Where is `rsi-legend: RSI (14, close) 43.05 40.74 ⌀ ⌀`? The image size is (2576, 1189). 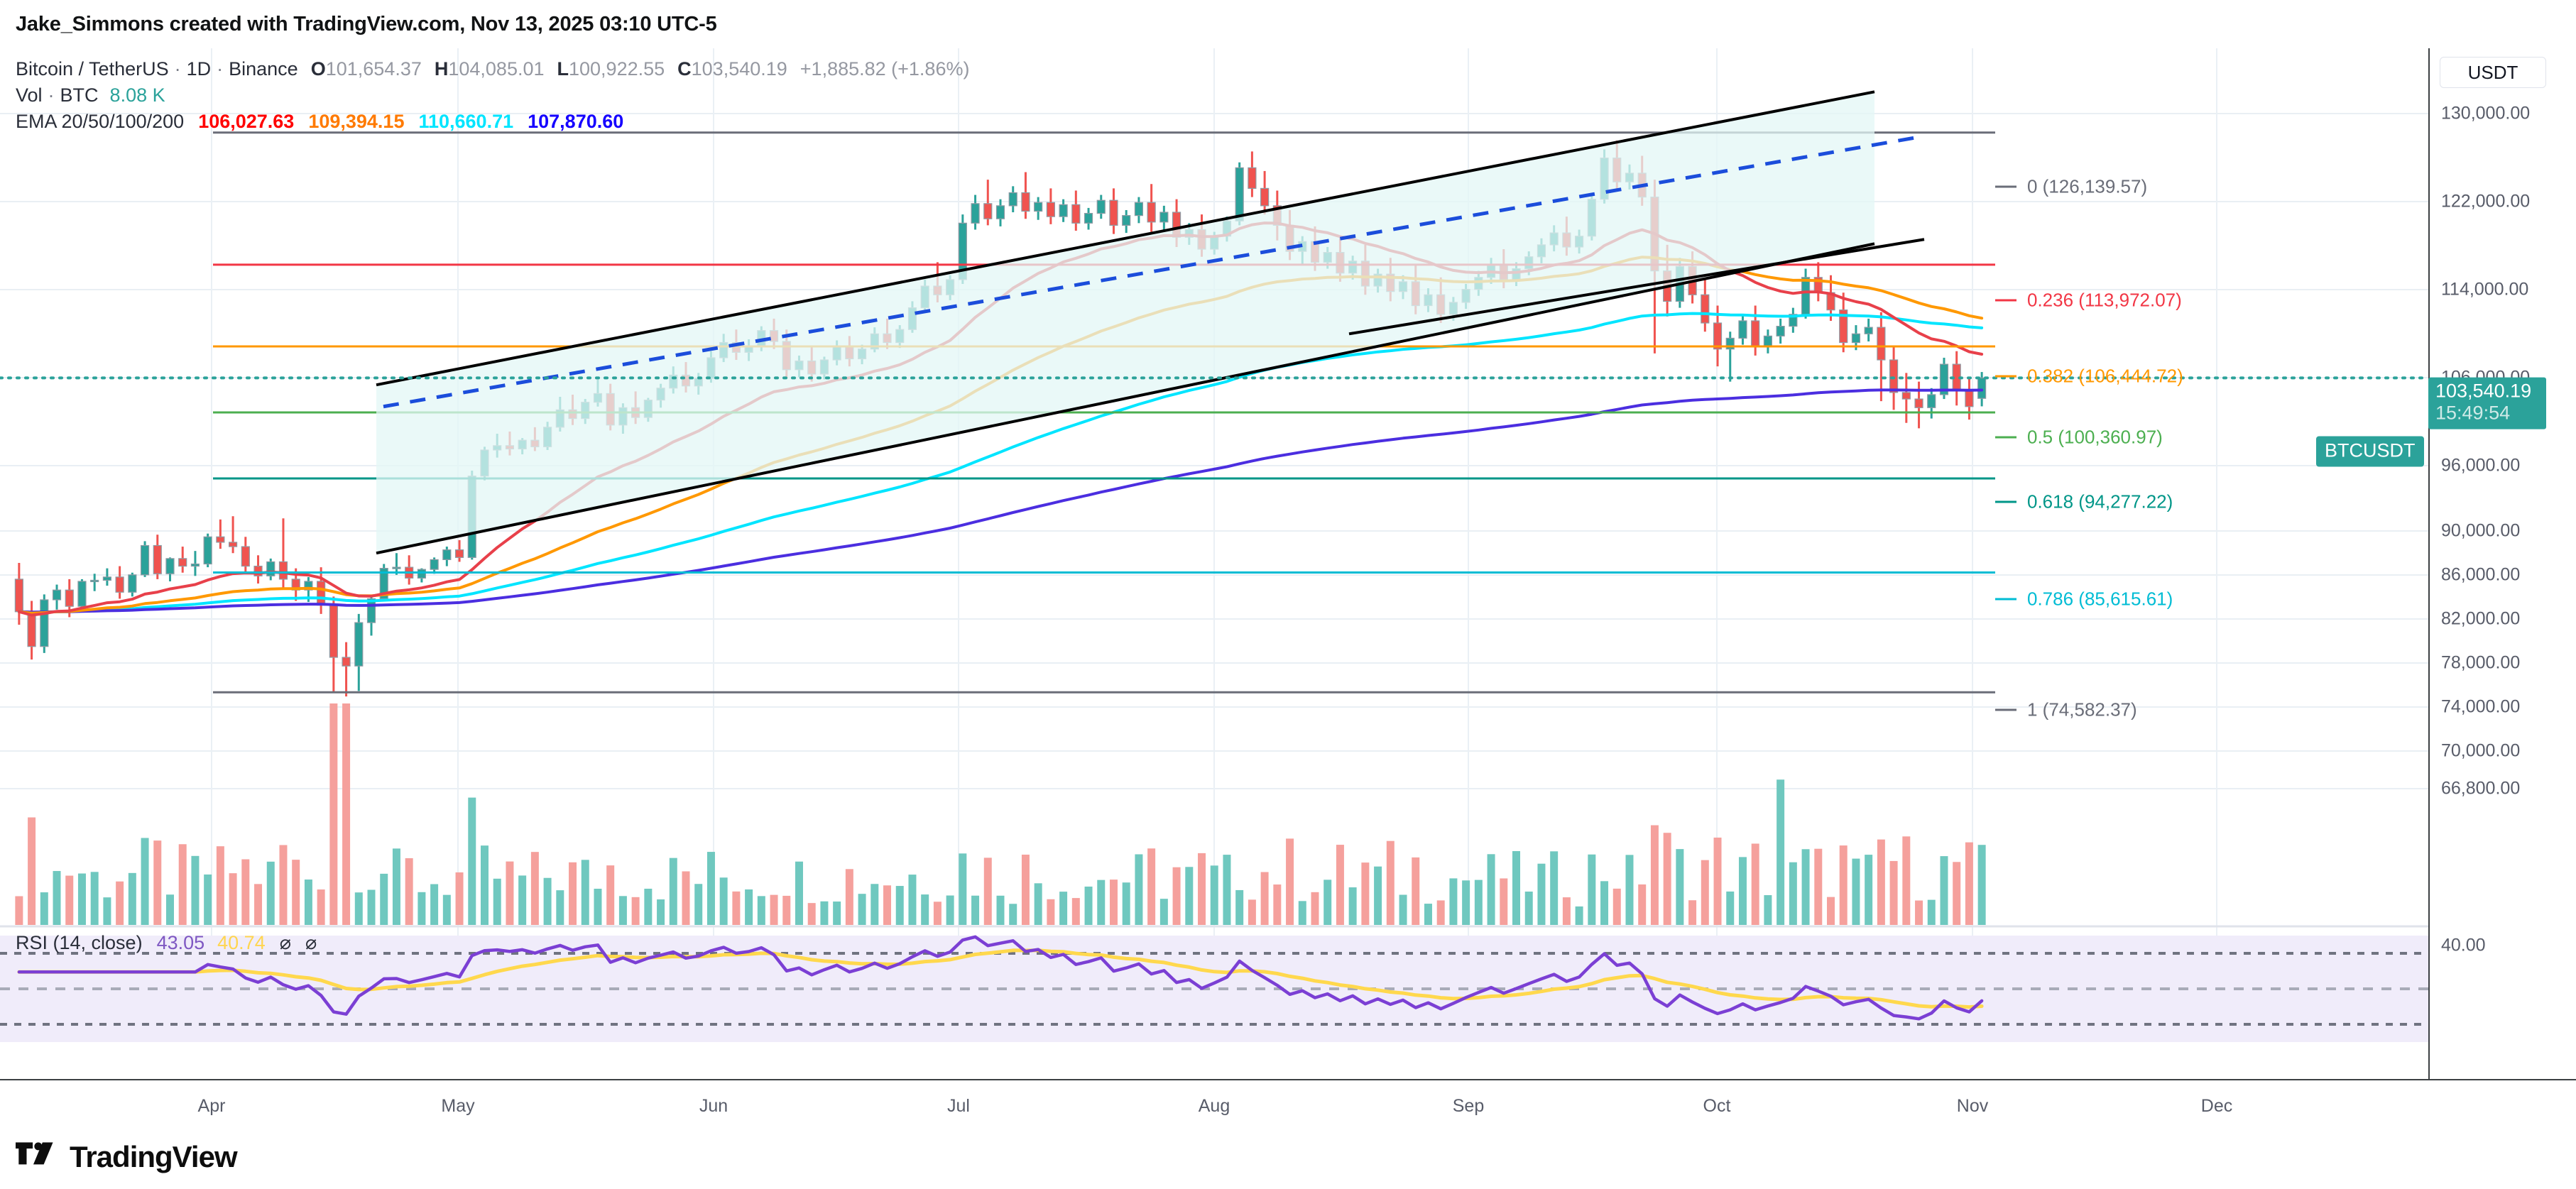 rsi-legend: RSI (14, close) 43.05 40.74 ⌀ ⌀ is located at coordinates (166, 943).